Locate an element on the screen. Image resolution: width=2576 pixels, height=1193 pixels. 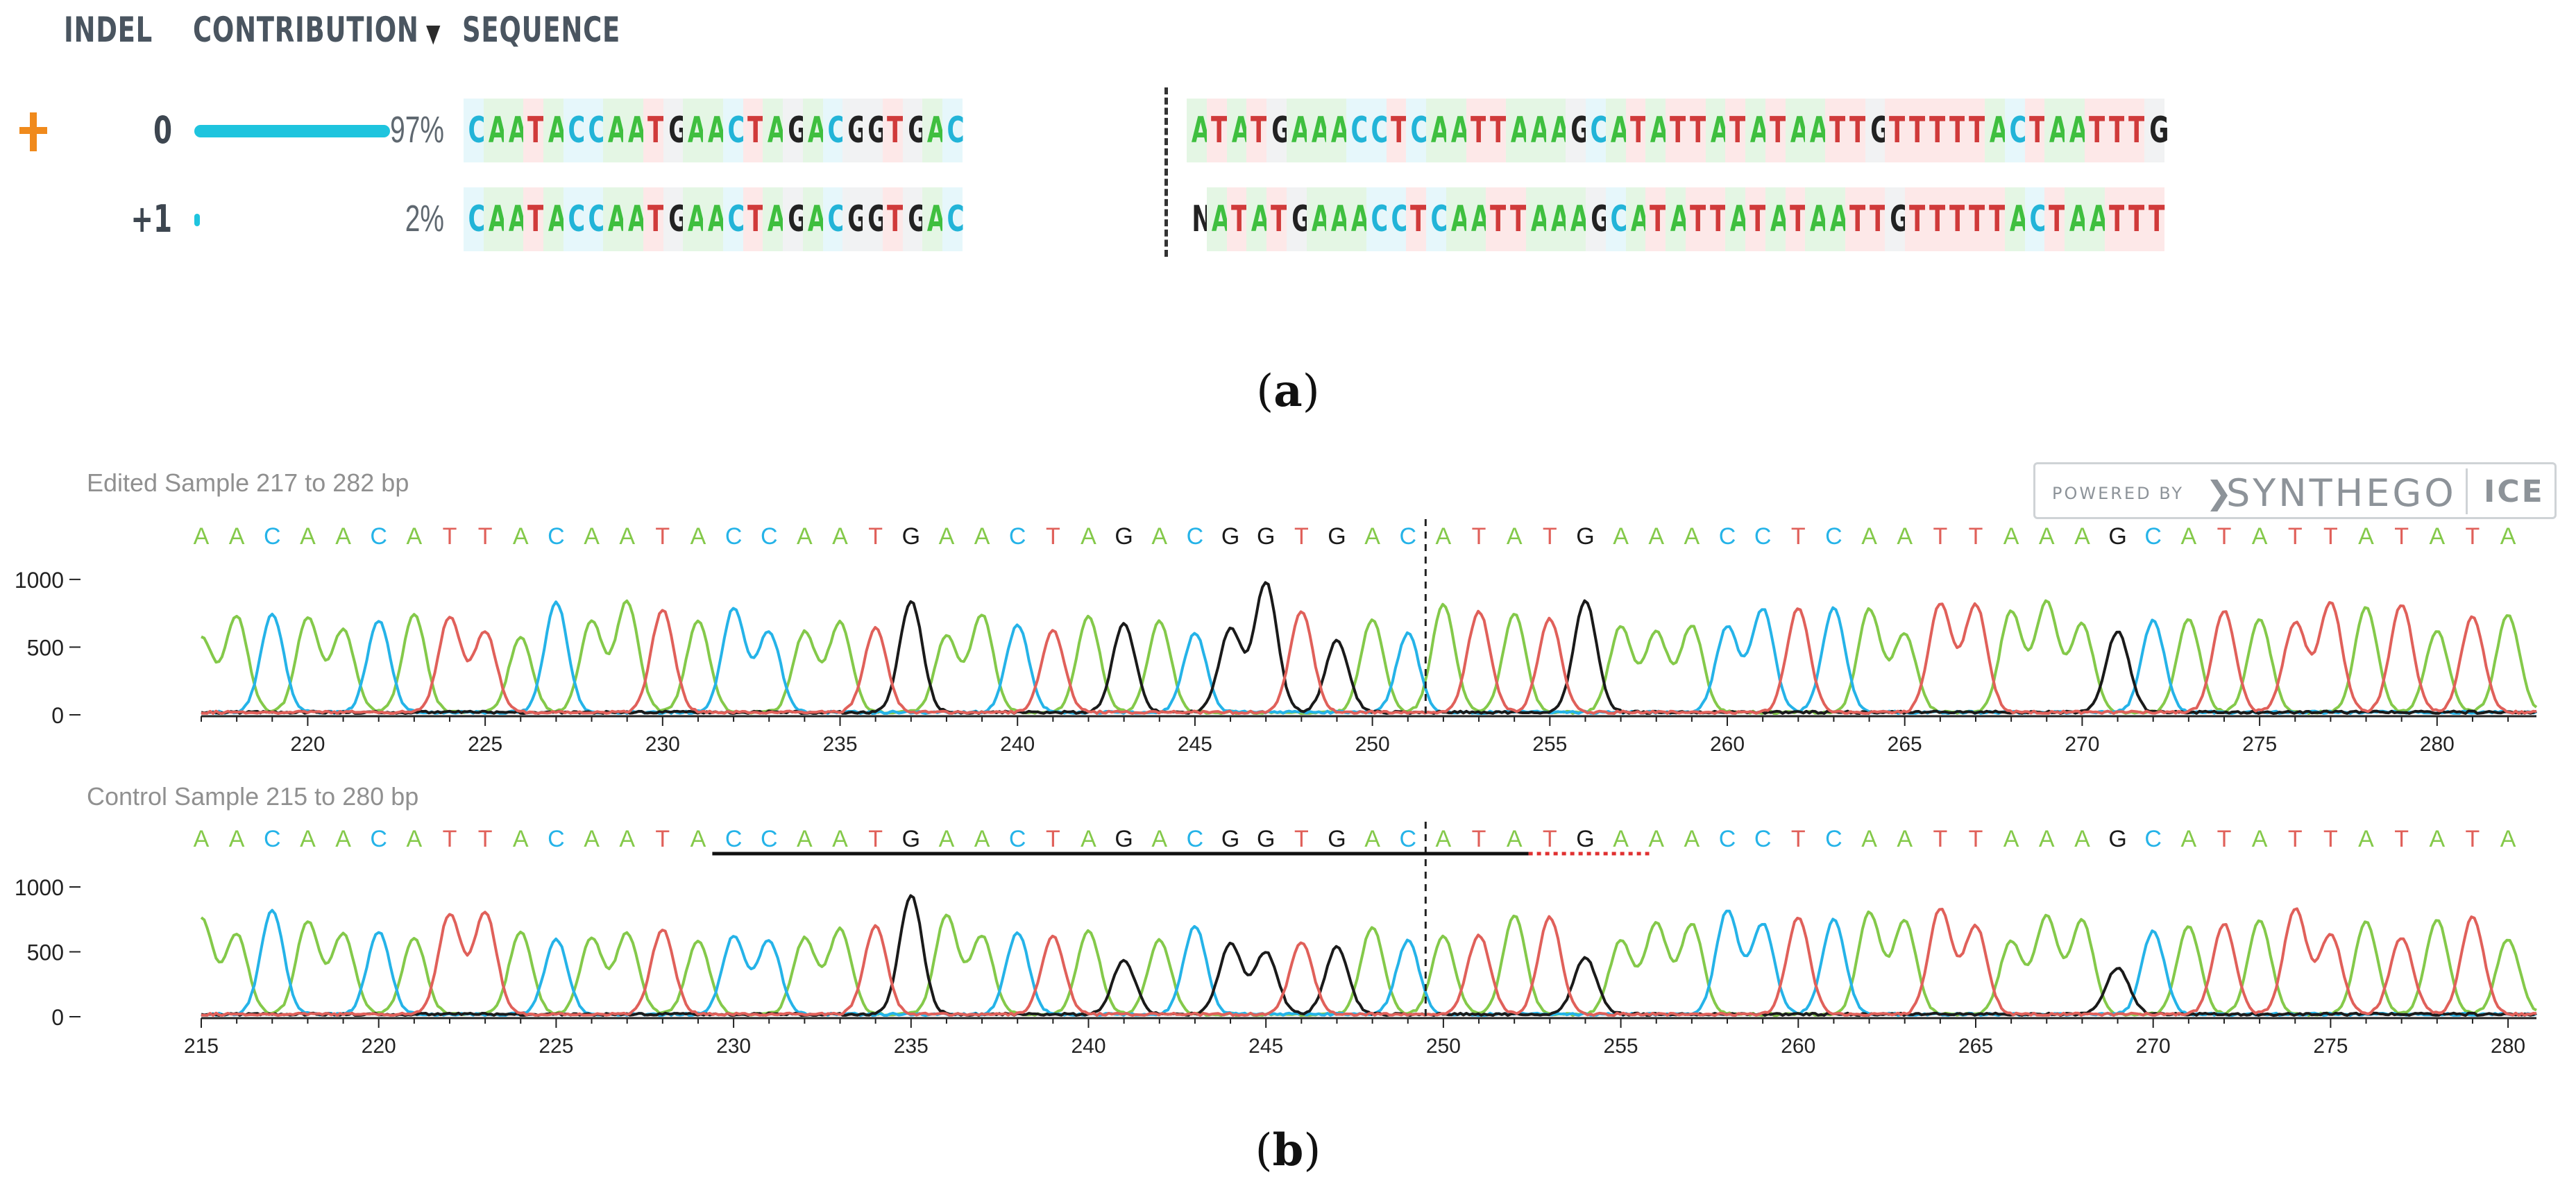
sort-down-icon: ▼ is located at coordinates (433, 33).